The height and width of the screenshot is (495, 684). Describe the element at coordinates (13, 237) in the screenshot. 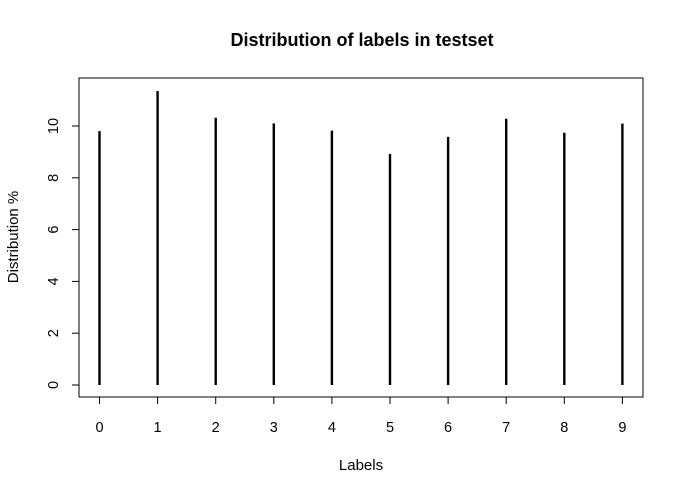

I see `y-axis-title: Distribution %` at that location.